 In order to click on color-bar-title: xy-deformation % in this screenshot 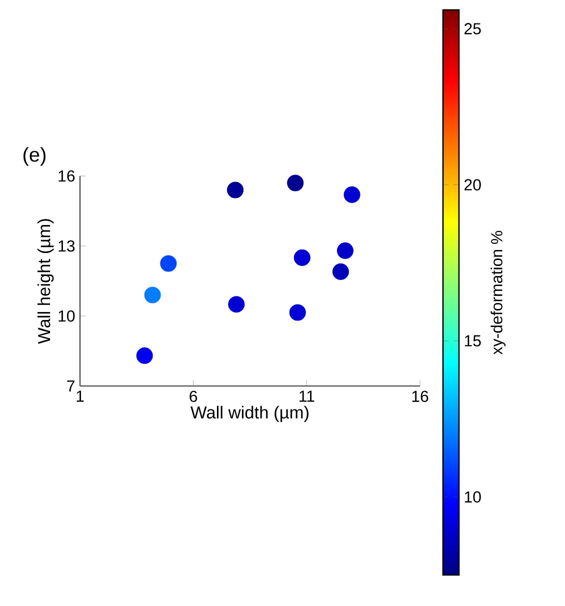, I will do `click(498, 292)`.